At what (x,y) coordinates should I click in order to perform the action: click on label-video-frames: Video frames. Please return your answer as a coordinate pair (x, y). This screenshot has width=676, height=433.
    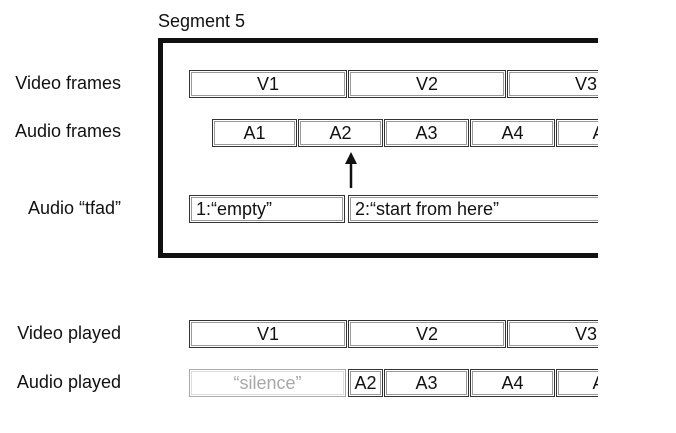
    Looking at the image, I should click on (68, 83).